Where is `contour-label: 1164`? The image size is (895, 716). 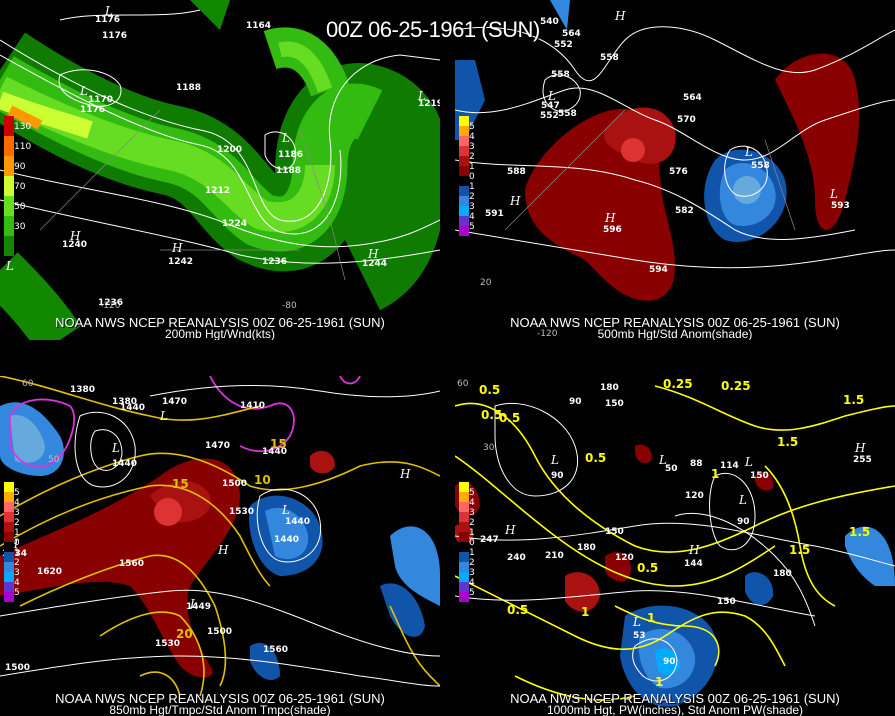 contour-label: 1164 is located at coordinates (258, 26).